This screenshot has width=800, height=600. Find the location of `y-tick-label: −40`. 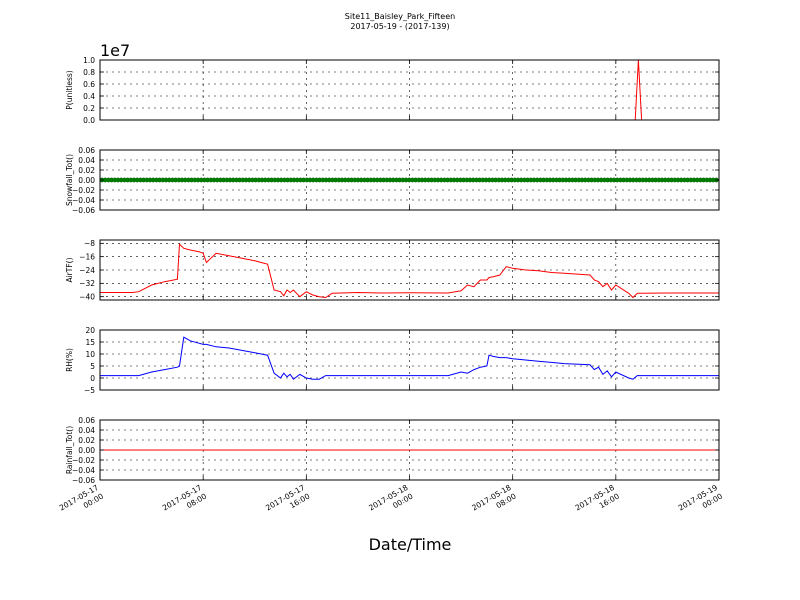

y-tick-label: −40 is located at coordinates (87, 296).